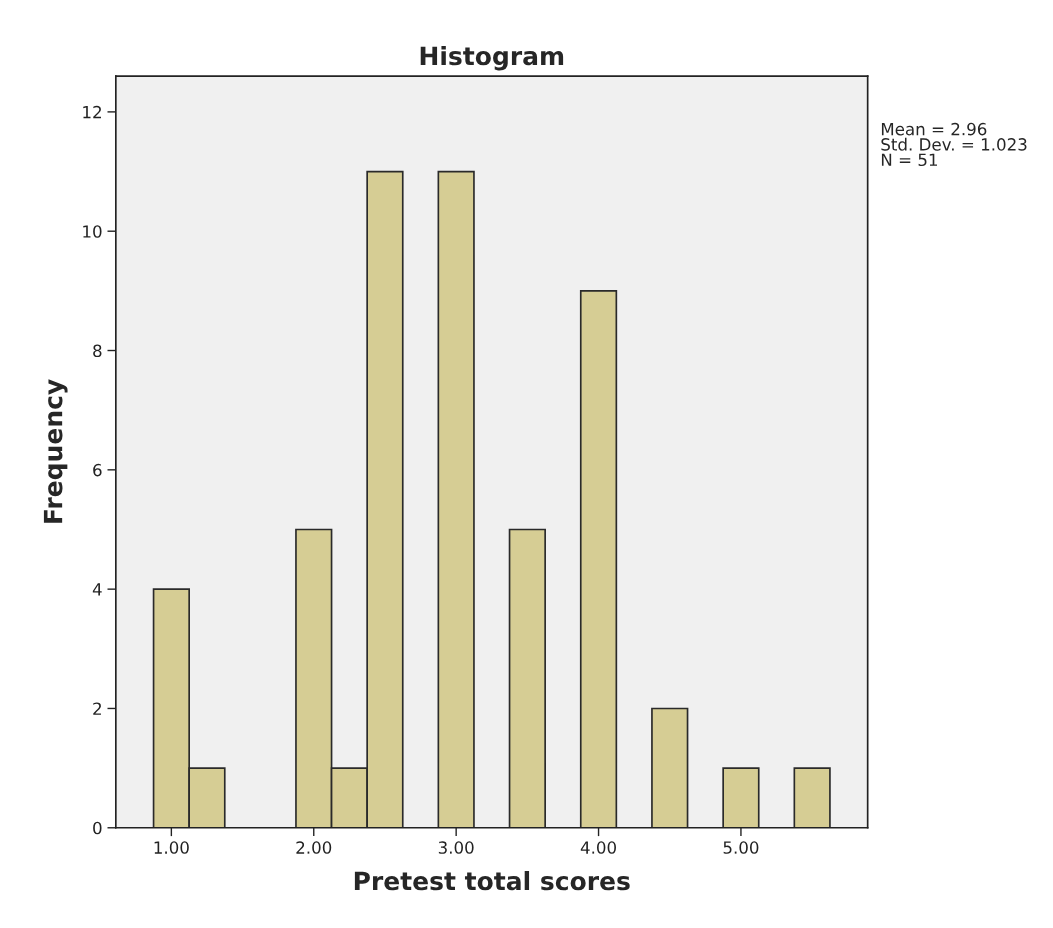 This screenshot has height=928, width=1053. I want to click on y-tick-label: 0, so click(97, 828).